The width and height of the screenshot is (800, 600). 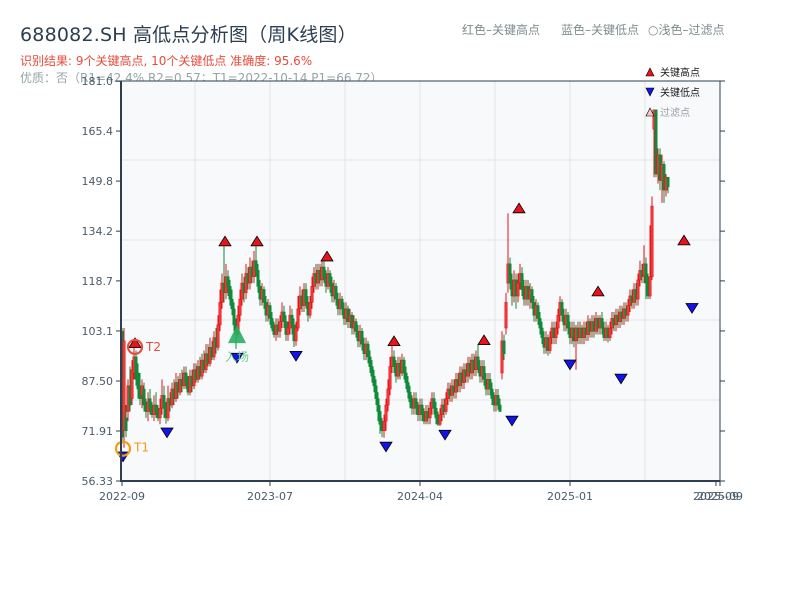 I want to click on y-tick-label: 118.7, so click(x=98, y=281).